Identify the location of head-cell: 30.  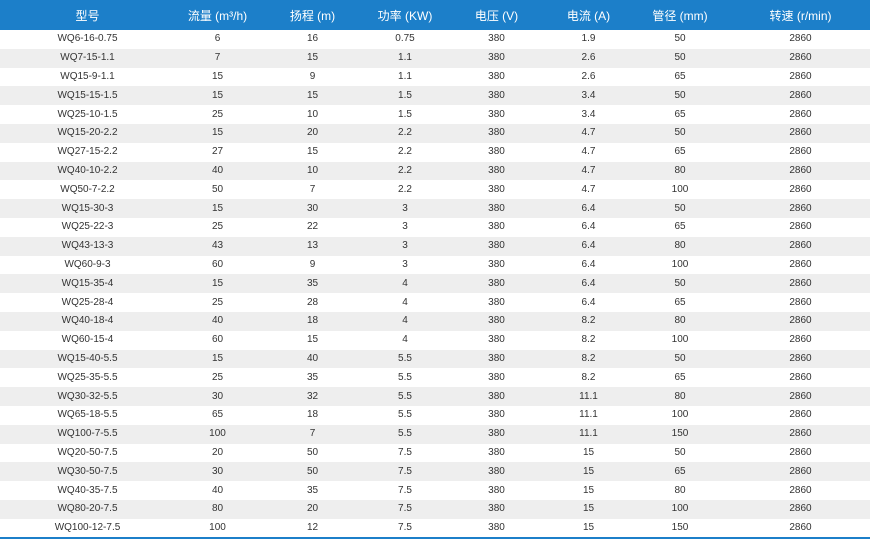
(312, 208).